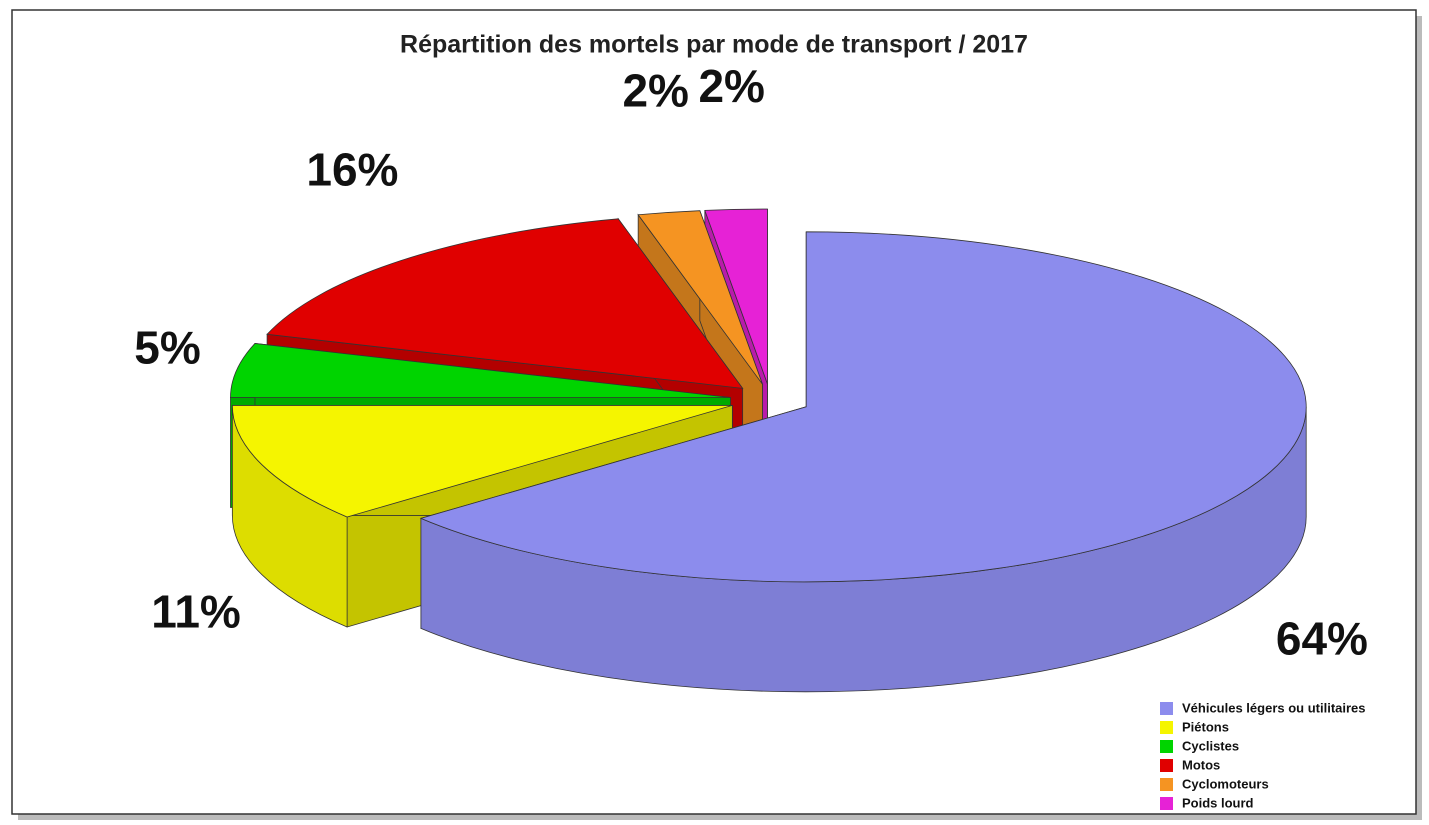 The height and width of the screenshot is (825, 1429). I want to click on legend-label: Cyclomoteurs, so click(1225, 783).